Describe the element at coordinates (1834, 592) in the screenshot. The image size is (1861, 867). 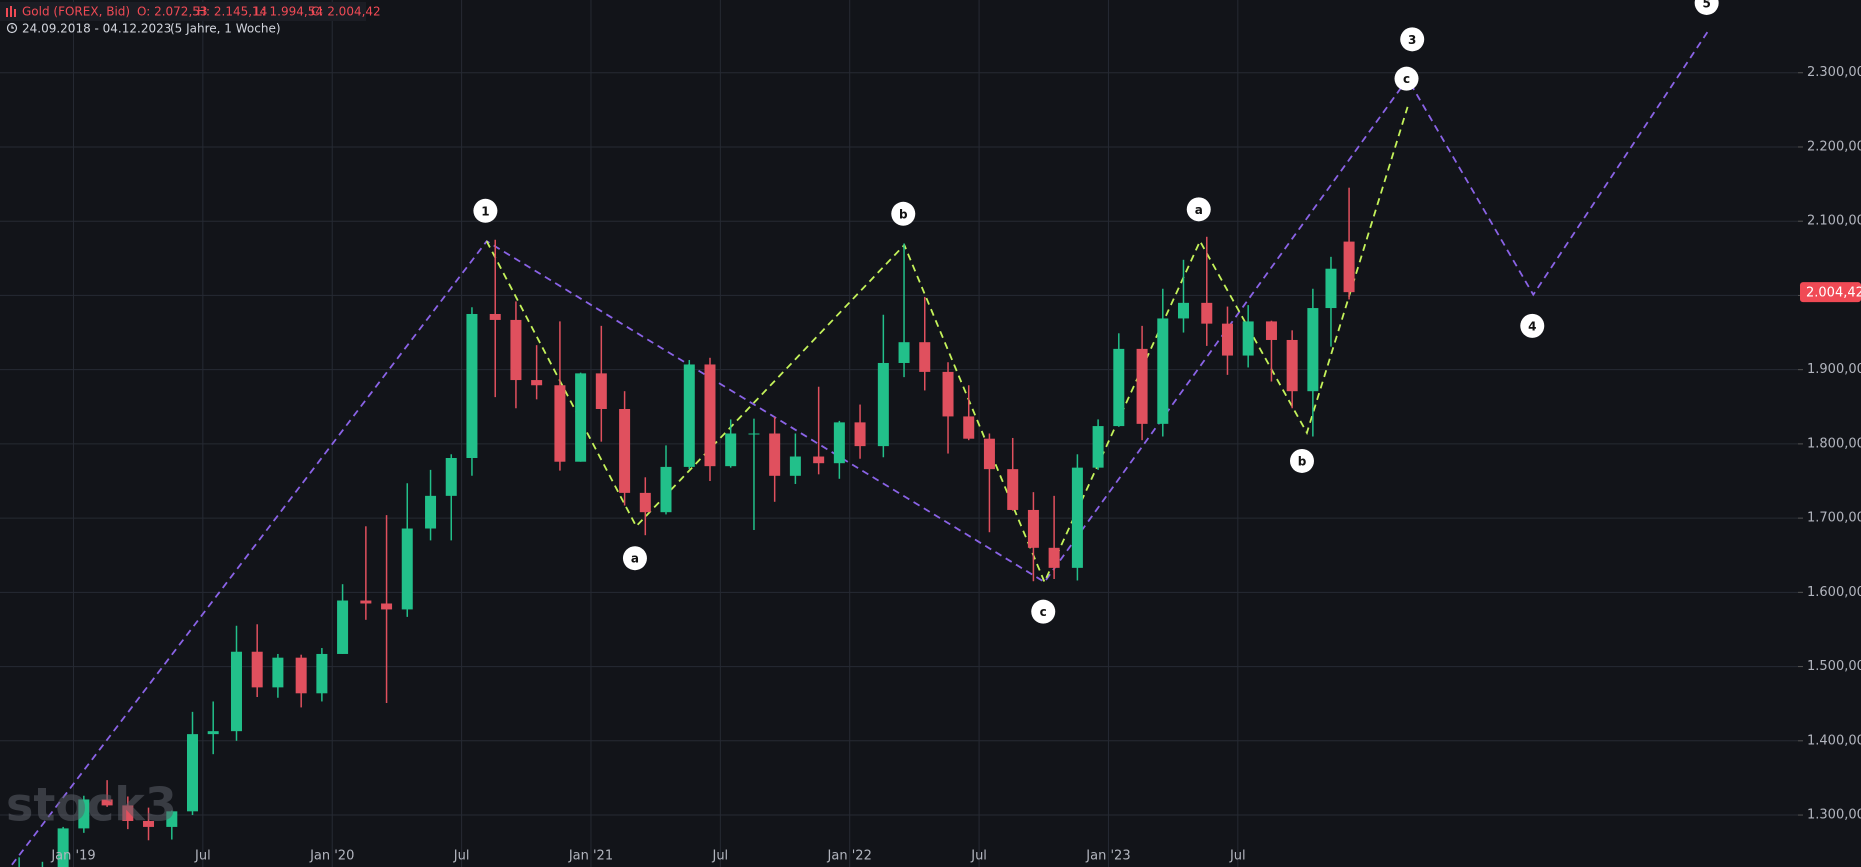
I see `y-tick-label: 1.600,00` at that location.